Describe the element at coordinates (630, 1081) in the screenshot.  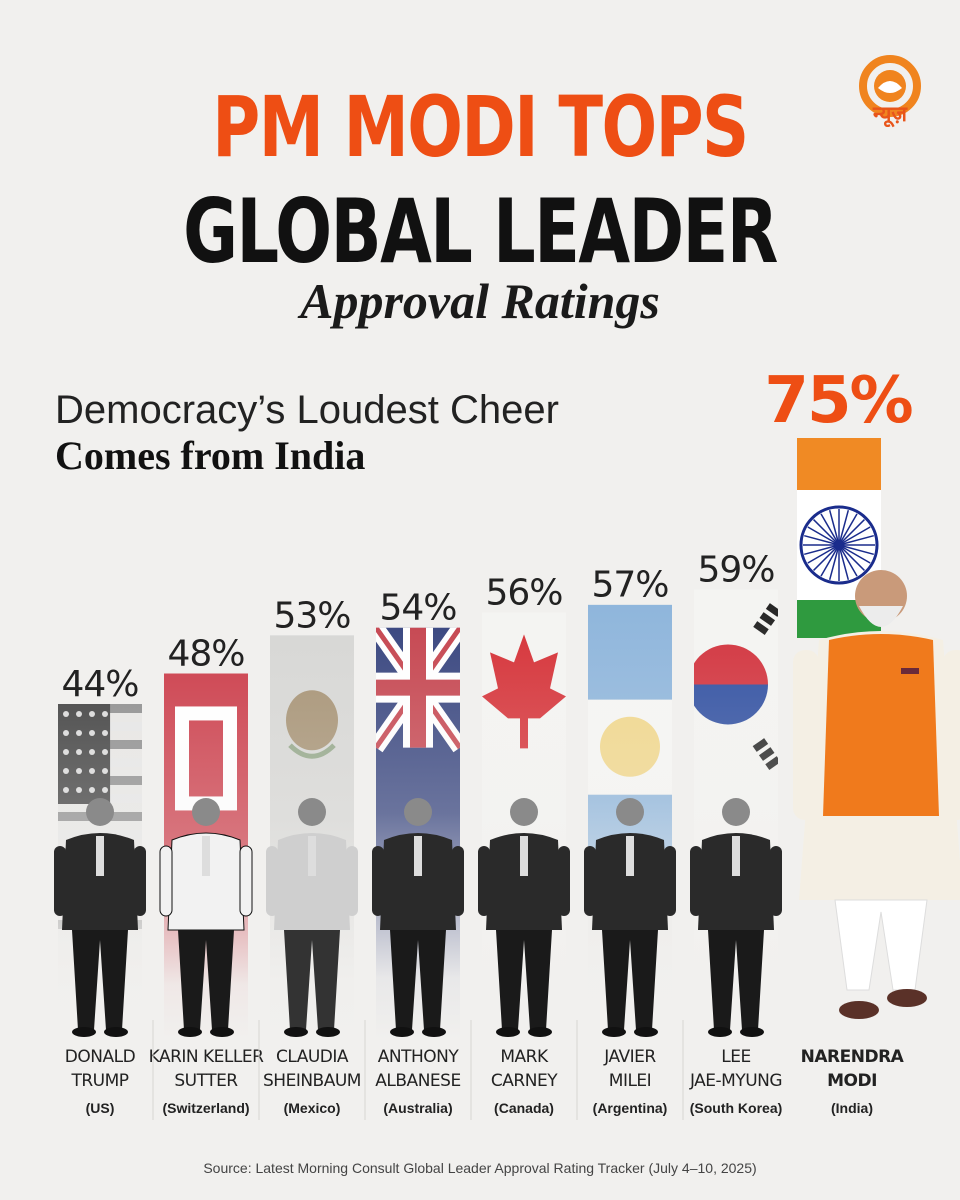
I see `leader-name-line: MILEI` at that location.